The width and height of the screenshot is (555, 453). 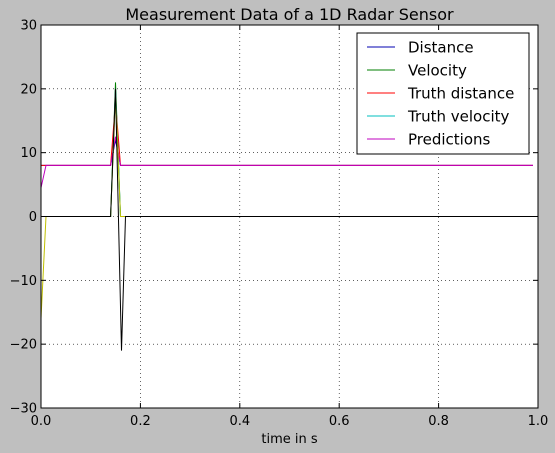 What do you see at coordinates (538, 421) in the screenshot?
I see `x-tick-label: 1.0` at bounding box center [538, 421].